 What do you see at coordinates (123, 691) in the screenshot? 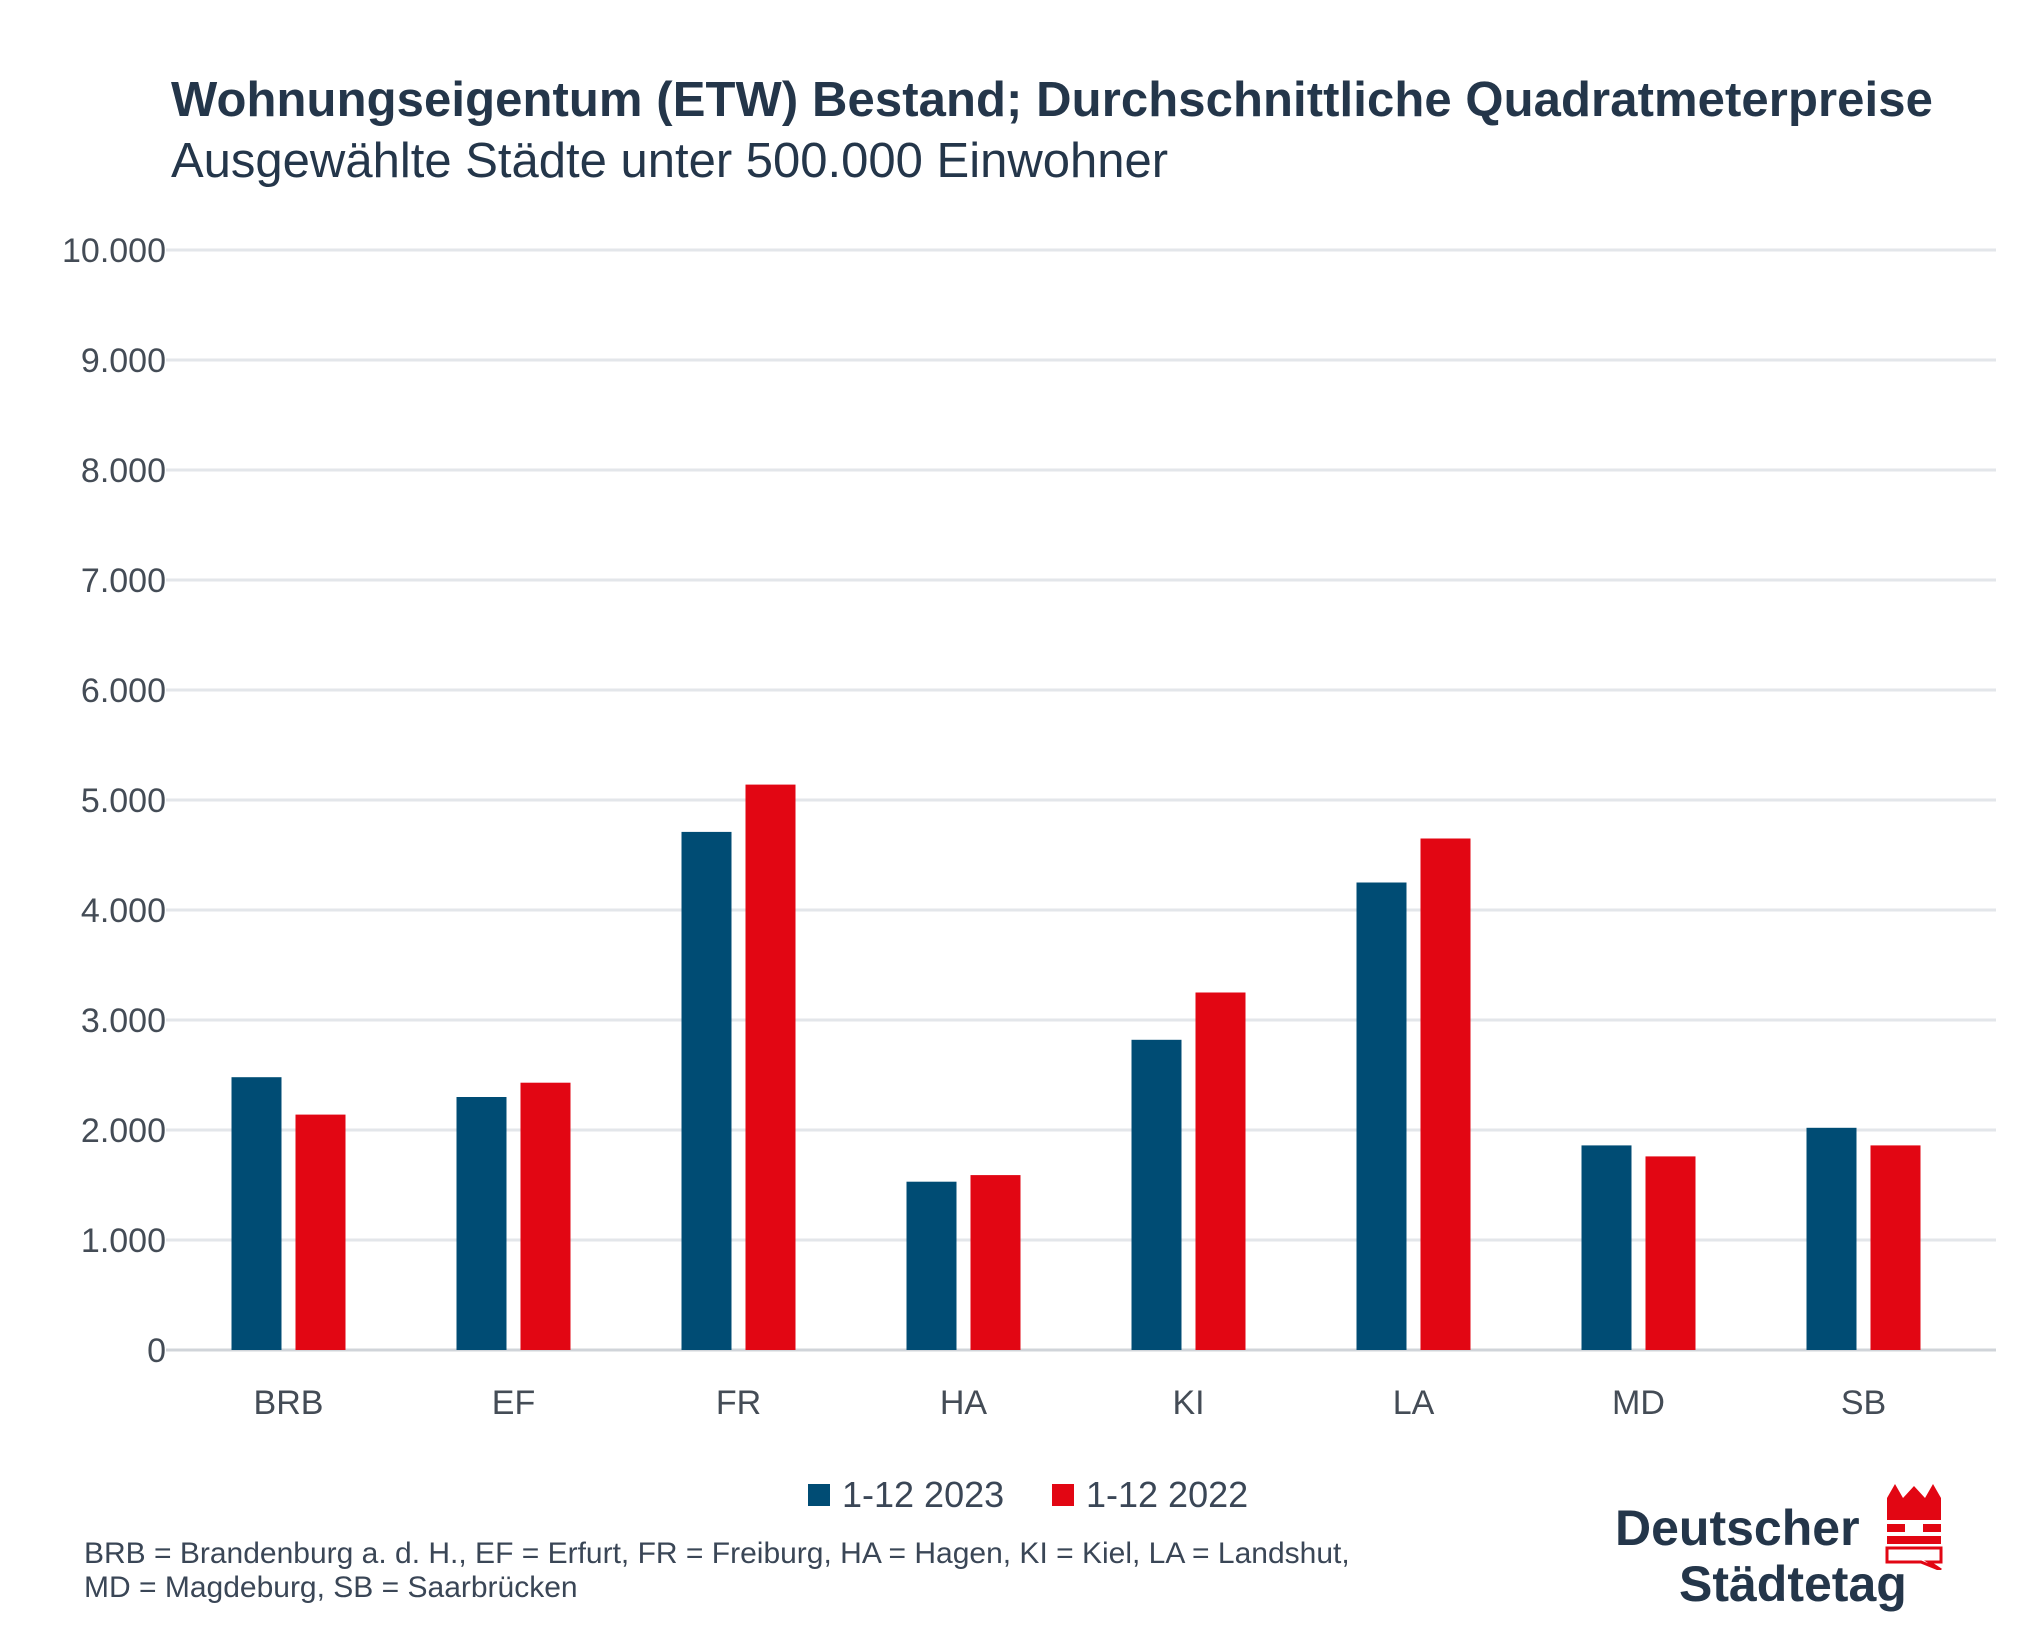
I see `y-tick-label: 6.000` at bounding box center [123, 691].